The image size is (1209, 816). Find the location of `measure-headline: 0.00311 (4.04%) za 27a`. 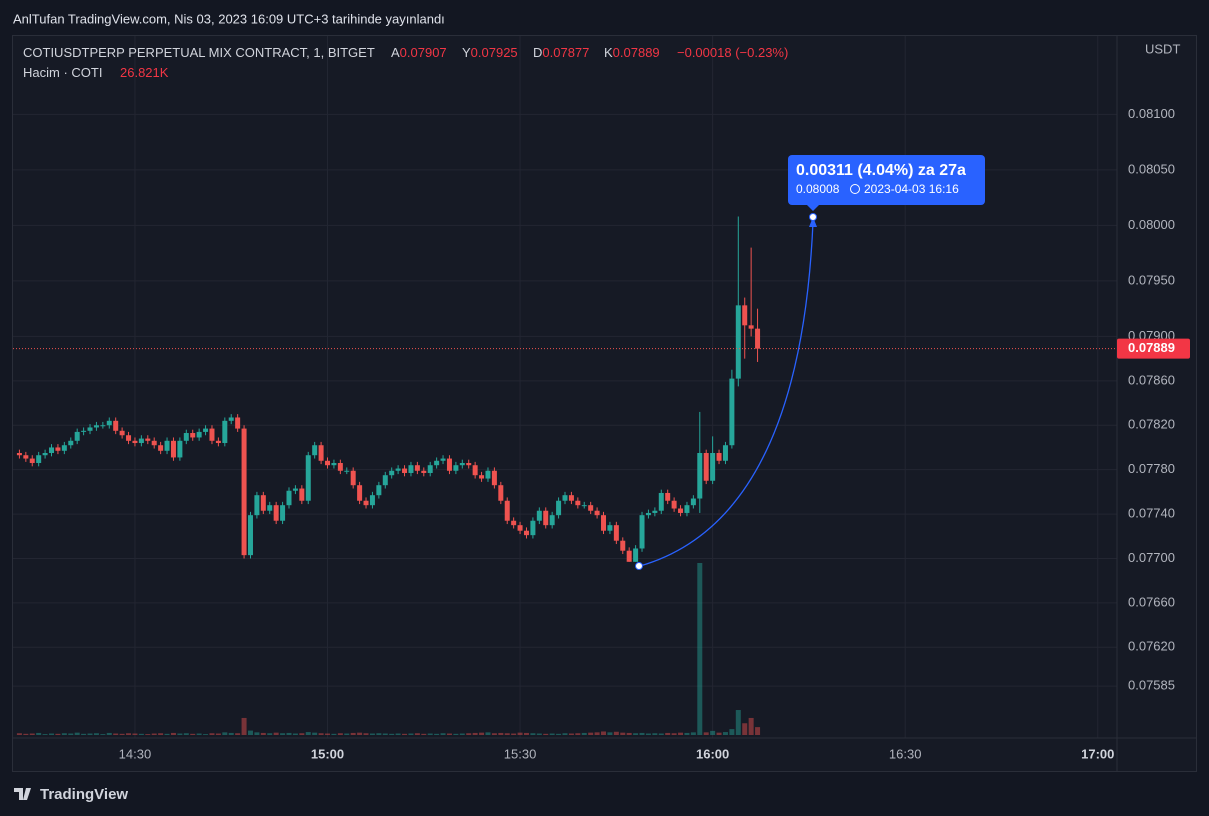

measure-headline: 0.00311 (4.04%) za 27a is located at coordinates (881, 170).